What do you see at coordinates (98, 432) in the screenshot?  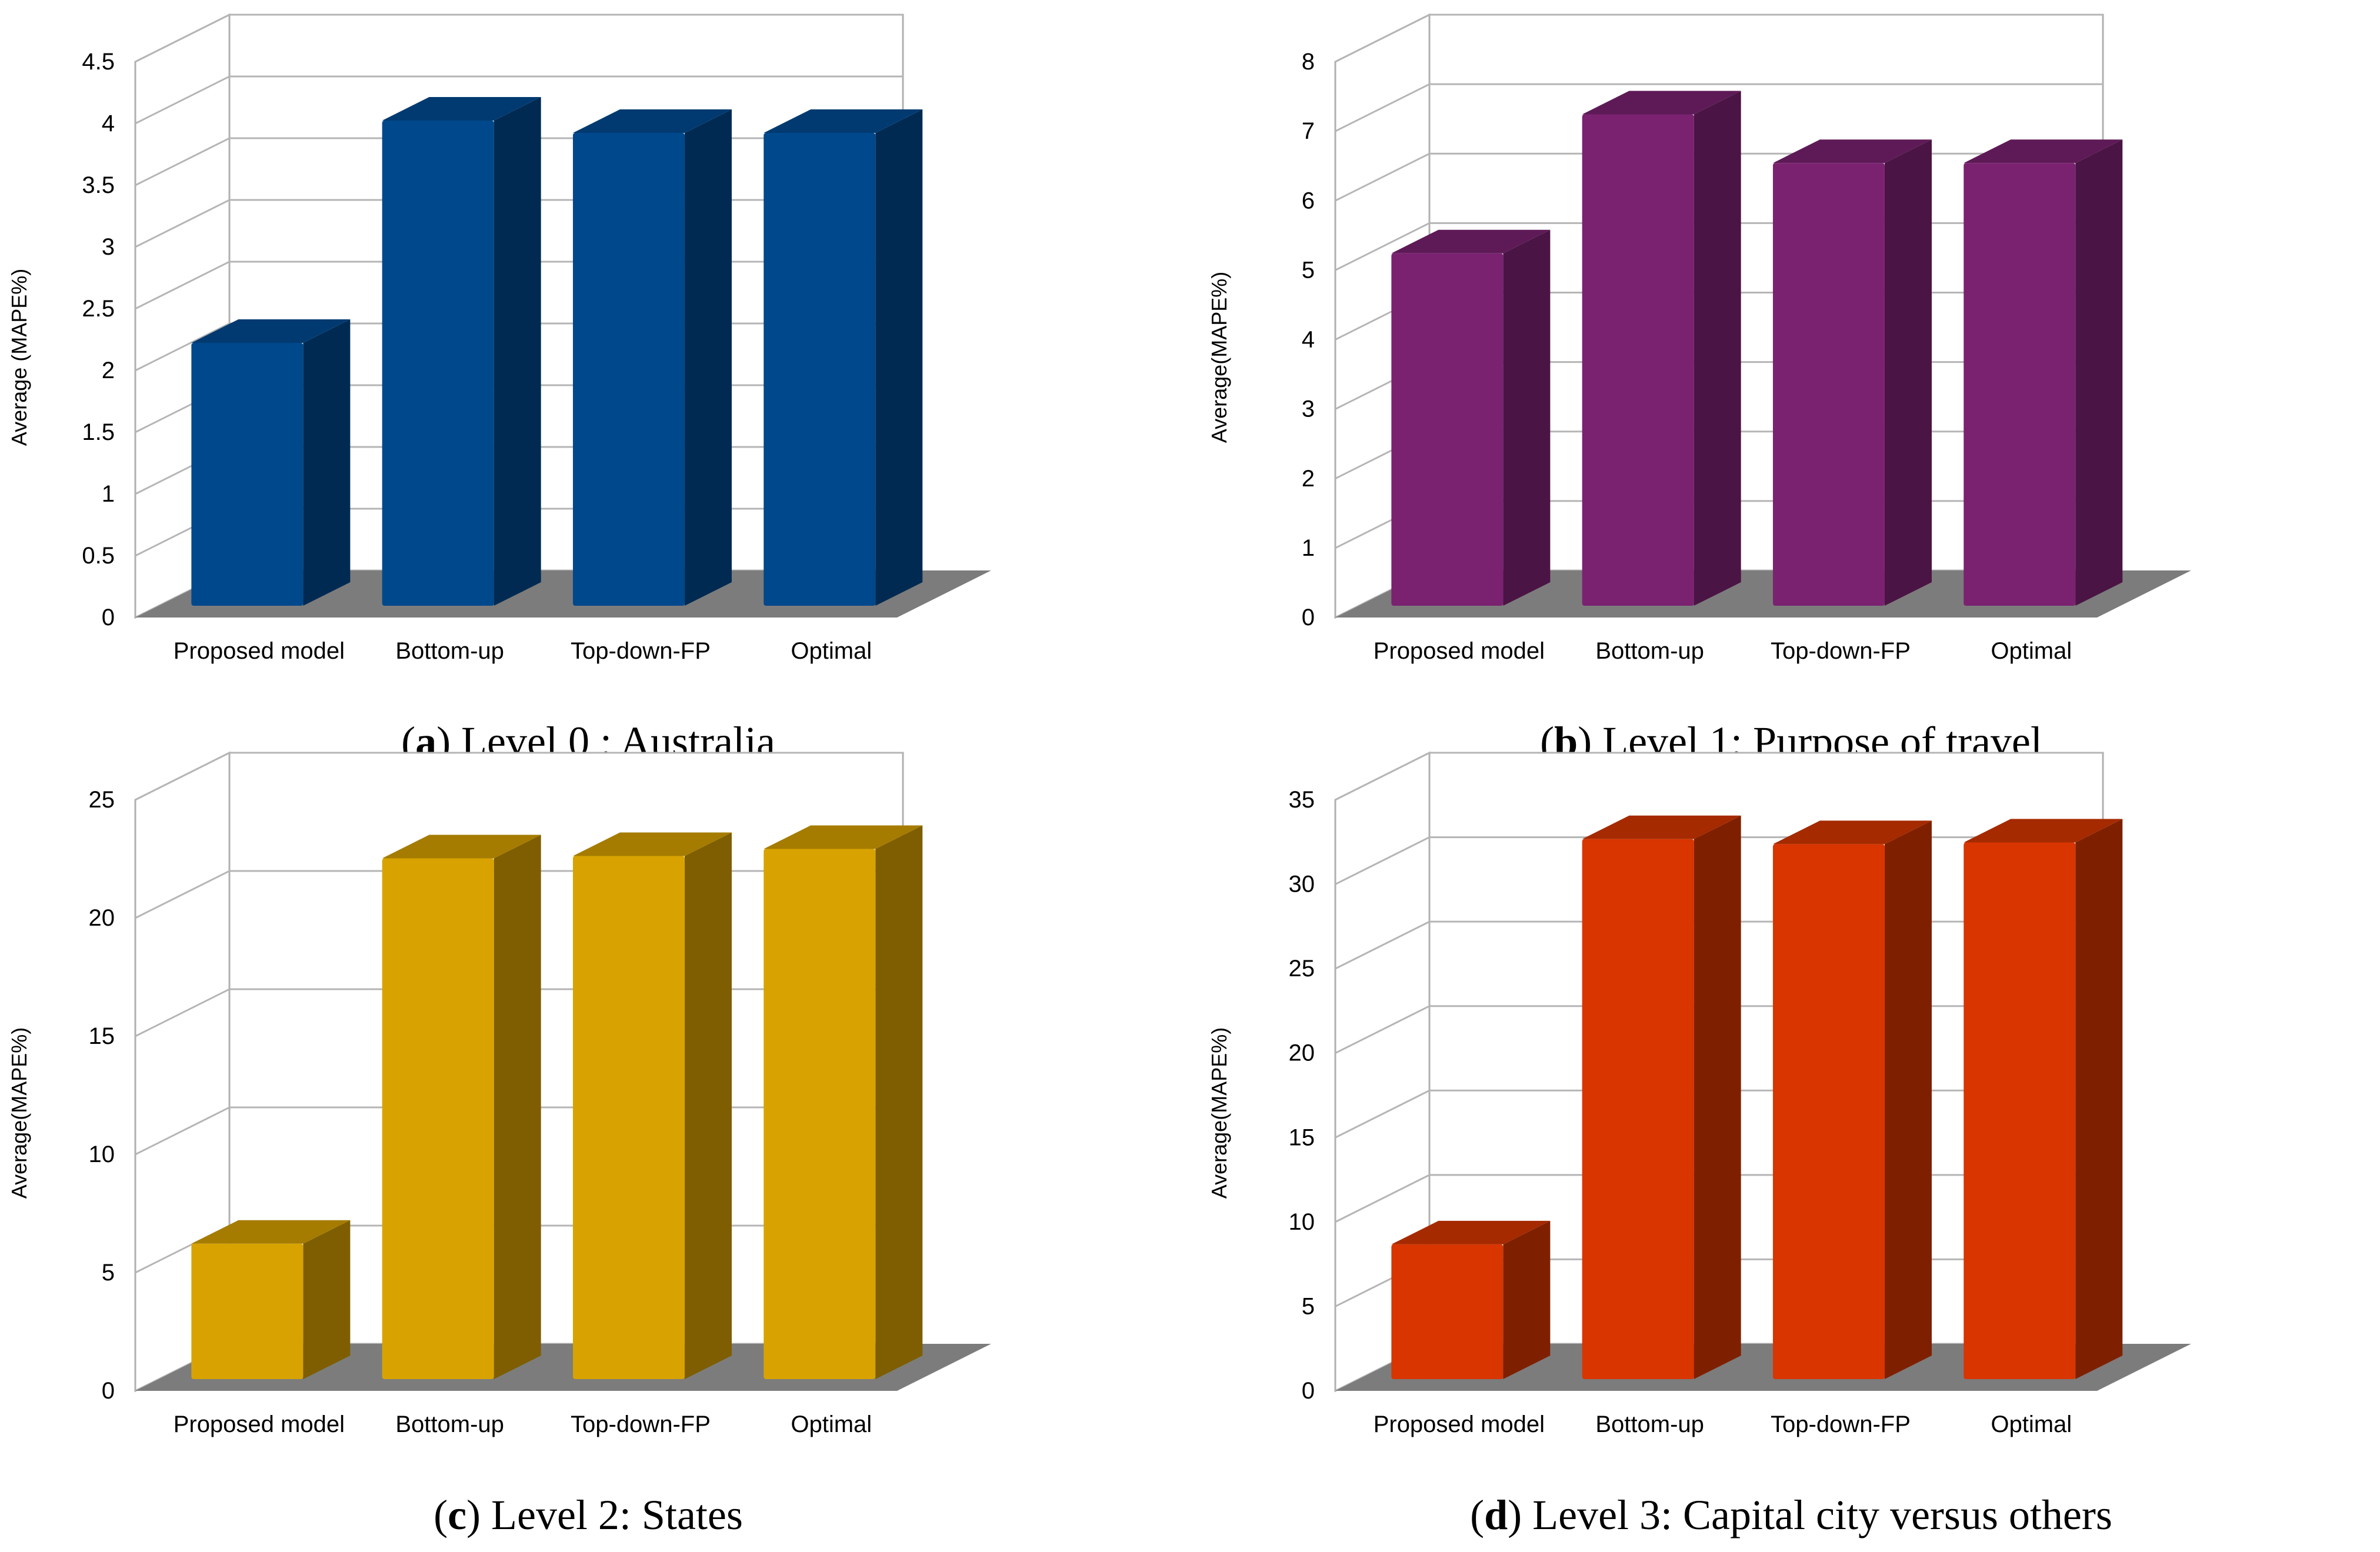 I see `y-tick-label: 1.5` at bounding box center [98, 432].